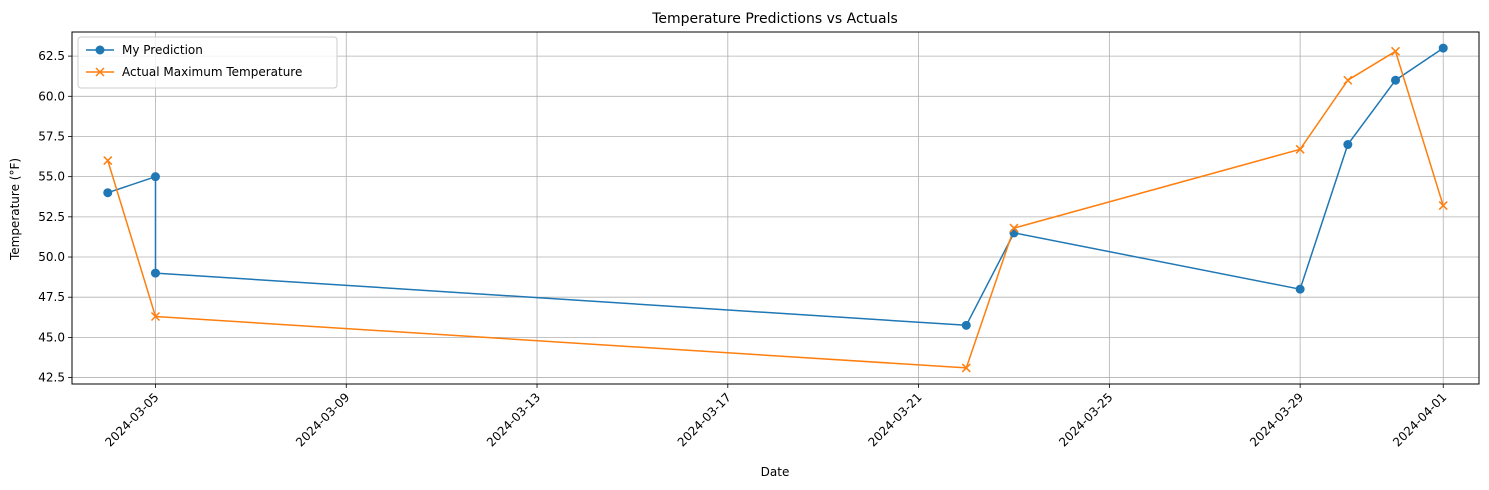 The width and height of the screenshot is (1489, 490). What do you see at coordinates (51, 378) in the screenshot?
I see `y-tick-label: 42.5` at bounding box center [51, 378].